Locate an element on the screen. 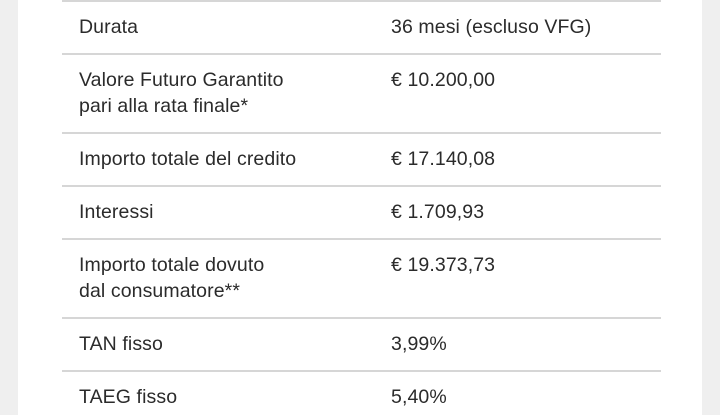 The width and height of the screenshot is (720, 415). term-value: € 10.200,00 is located at coordinates (443, 80).